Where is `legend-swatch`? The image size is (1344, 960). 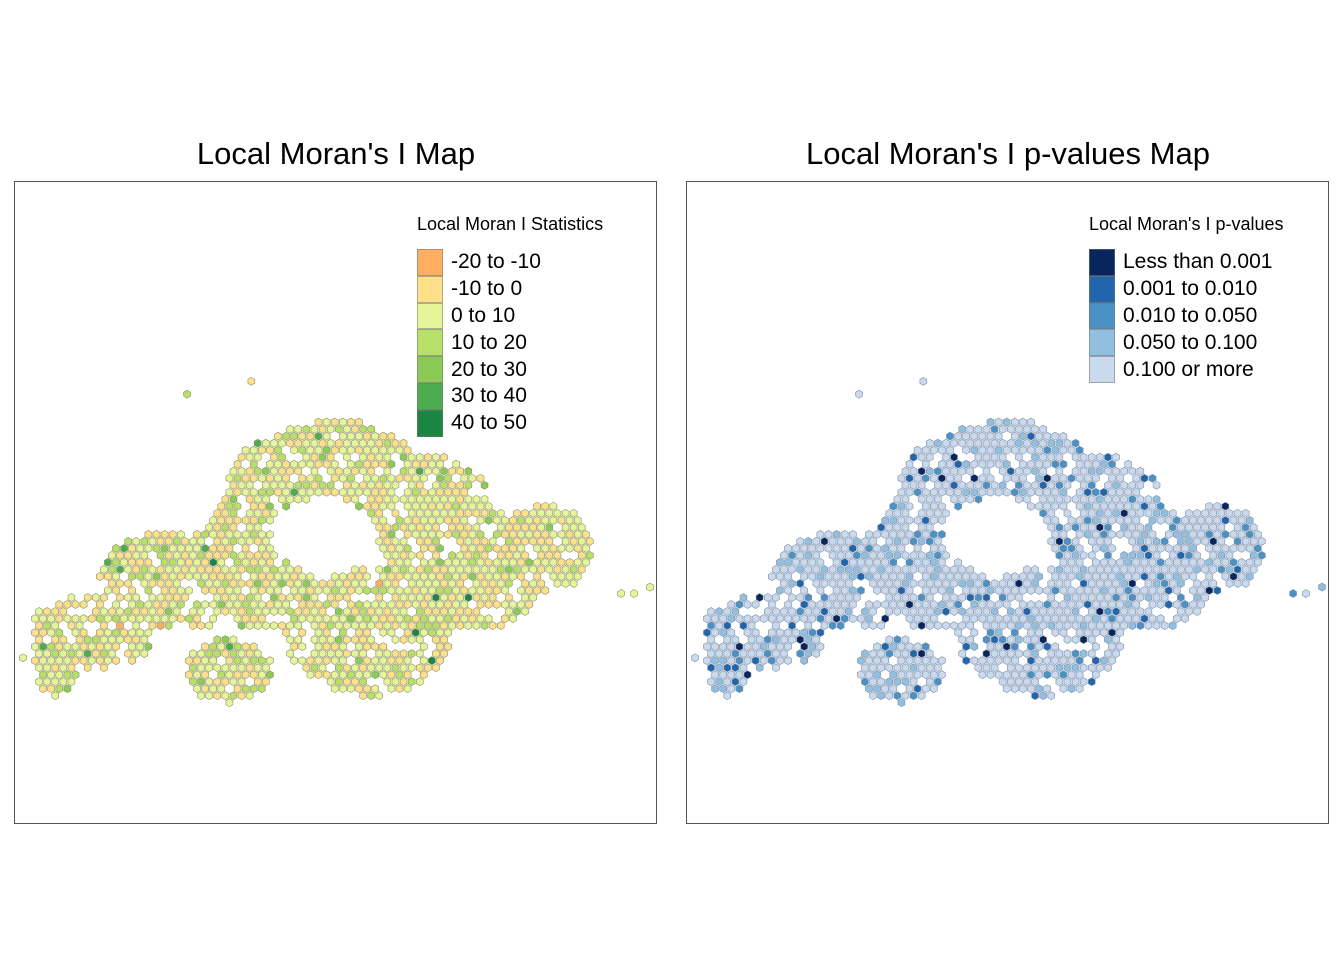
legend-swatch is located at coordinates (430, 262).